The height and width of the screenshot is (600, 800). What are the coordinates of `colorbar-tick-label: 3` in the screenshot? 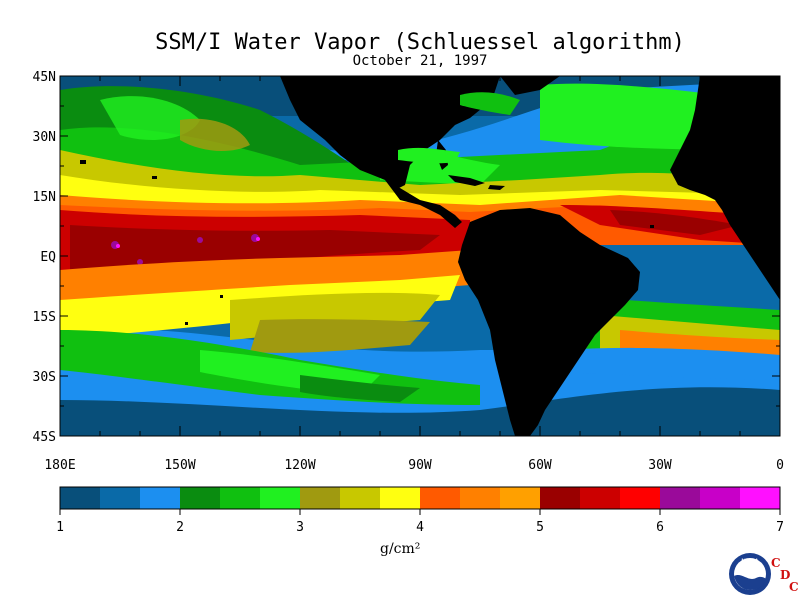 It's located at (300, 527).